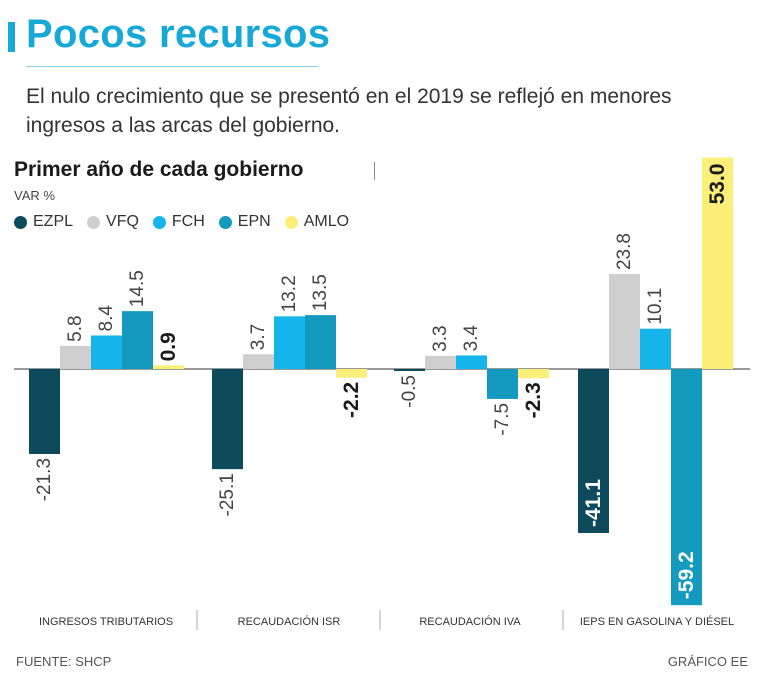 This screenshot has width=768, height=687. I want to click on title-accent-bar, so click(11, 37).